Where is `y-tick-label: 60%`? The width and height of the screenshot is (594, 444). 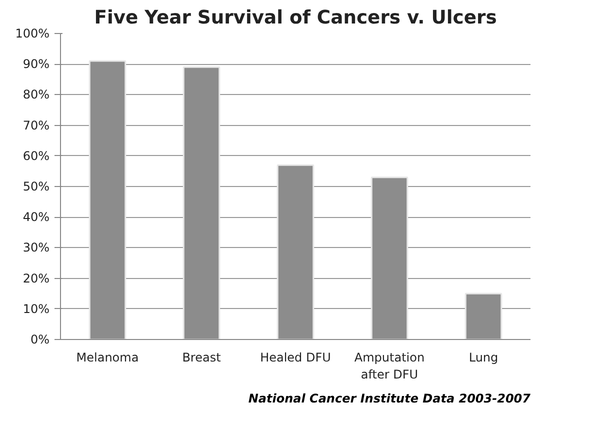 y-tick-label: 60% is located at coordinates (36, 155).